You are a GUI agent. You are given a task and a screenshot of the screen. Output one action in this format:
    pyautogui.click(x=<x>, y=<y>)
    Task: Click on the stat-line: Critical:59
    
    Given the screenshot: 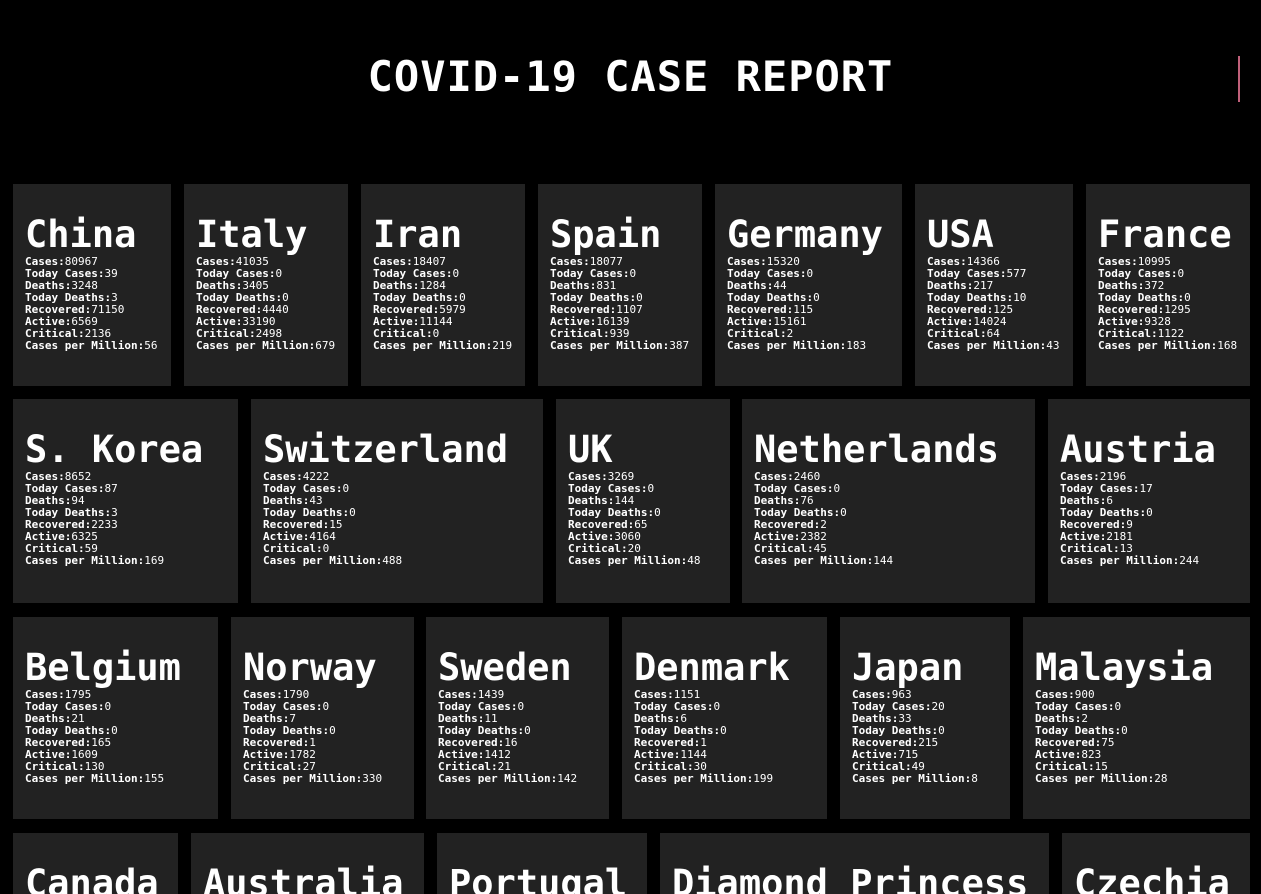 What is the action you would take?
    pyautogui.click(x=131, y=549)
    